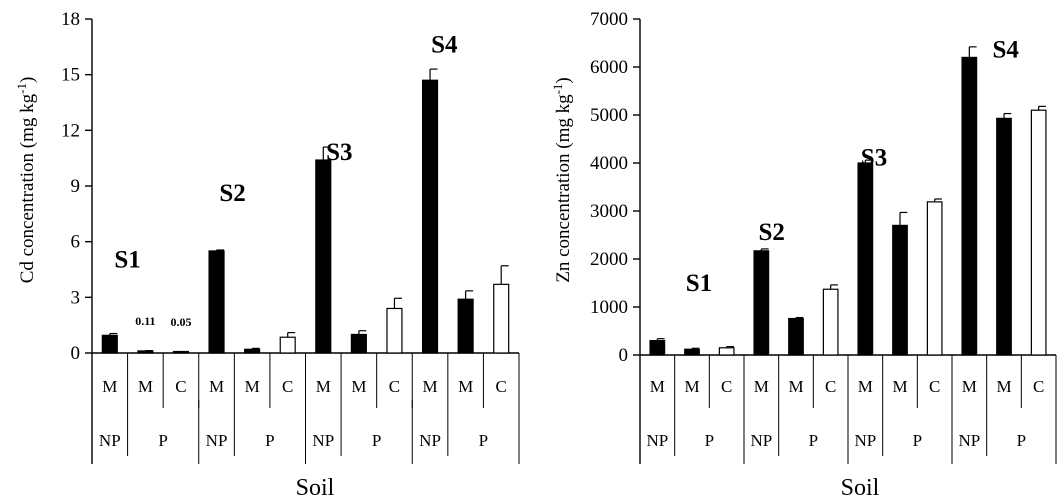  What do you see at coordinates (609, 115) in the screenshot?
I see `zn-y-tick-label: 5000` at bounding box center [609, 115].